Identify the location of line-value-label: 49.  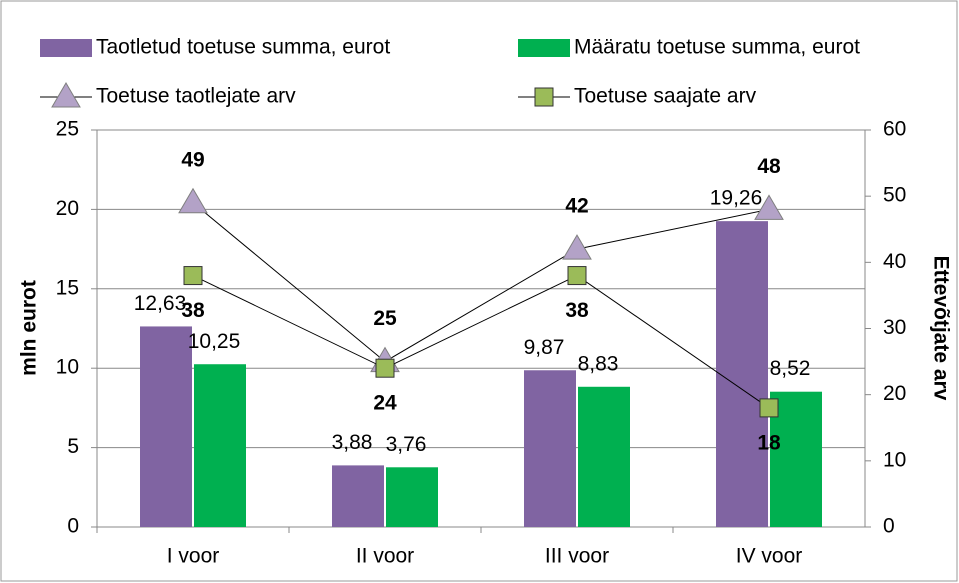
(192, 159).